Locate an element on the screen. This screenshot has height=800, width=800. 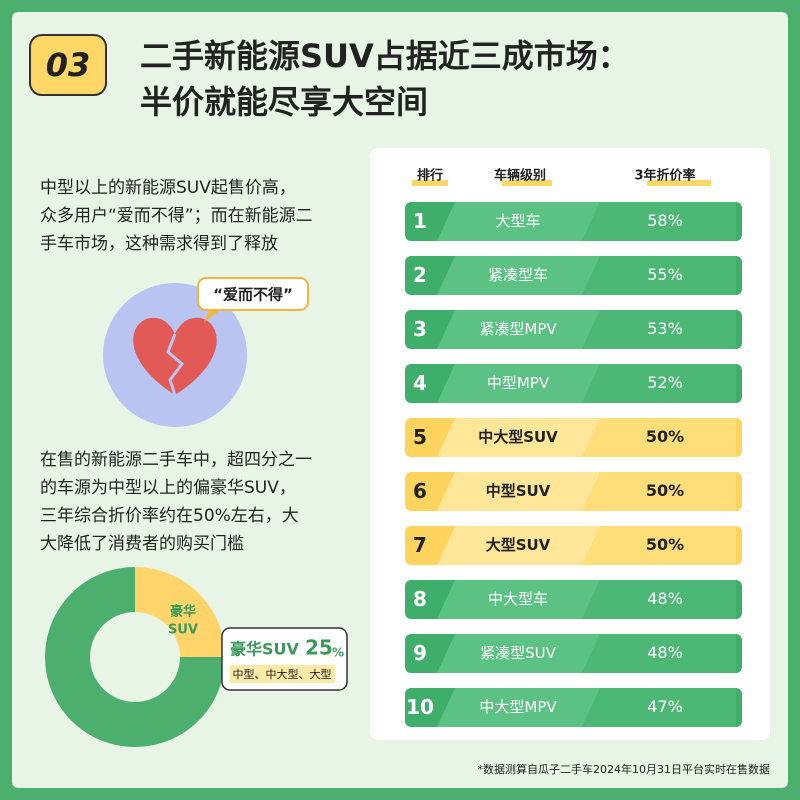
callout-note: 中型、中大型、大型 is located at coordinates (282, 674).